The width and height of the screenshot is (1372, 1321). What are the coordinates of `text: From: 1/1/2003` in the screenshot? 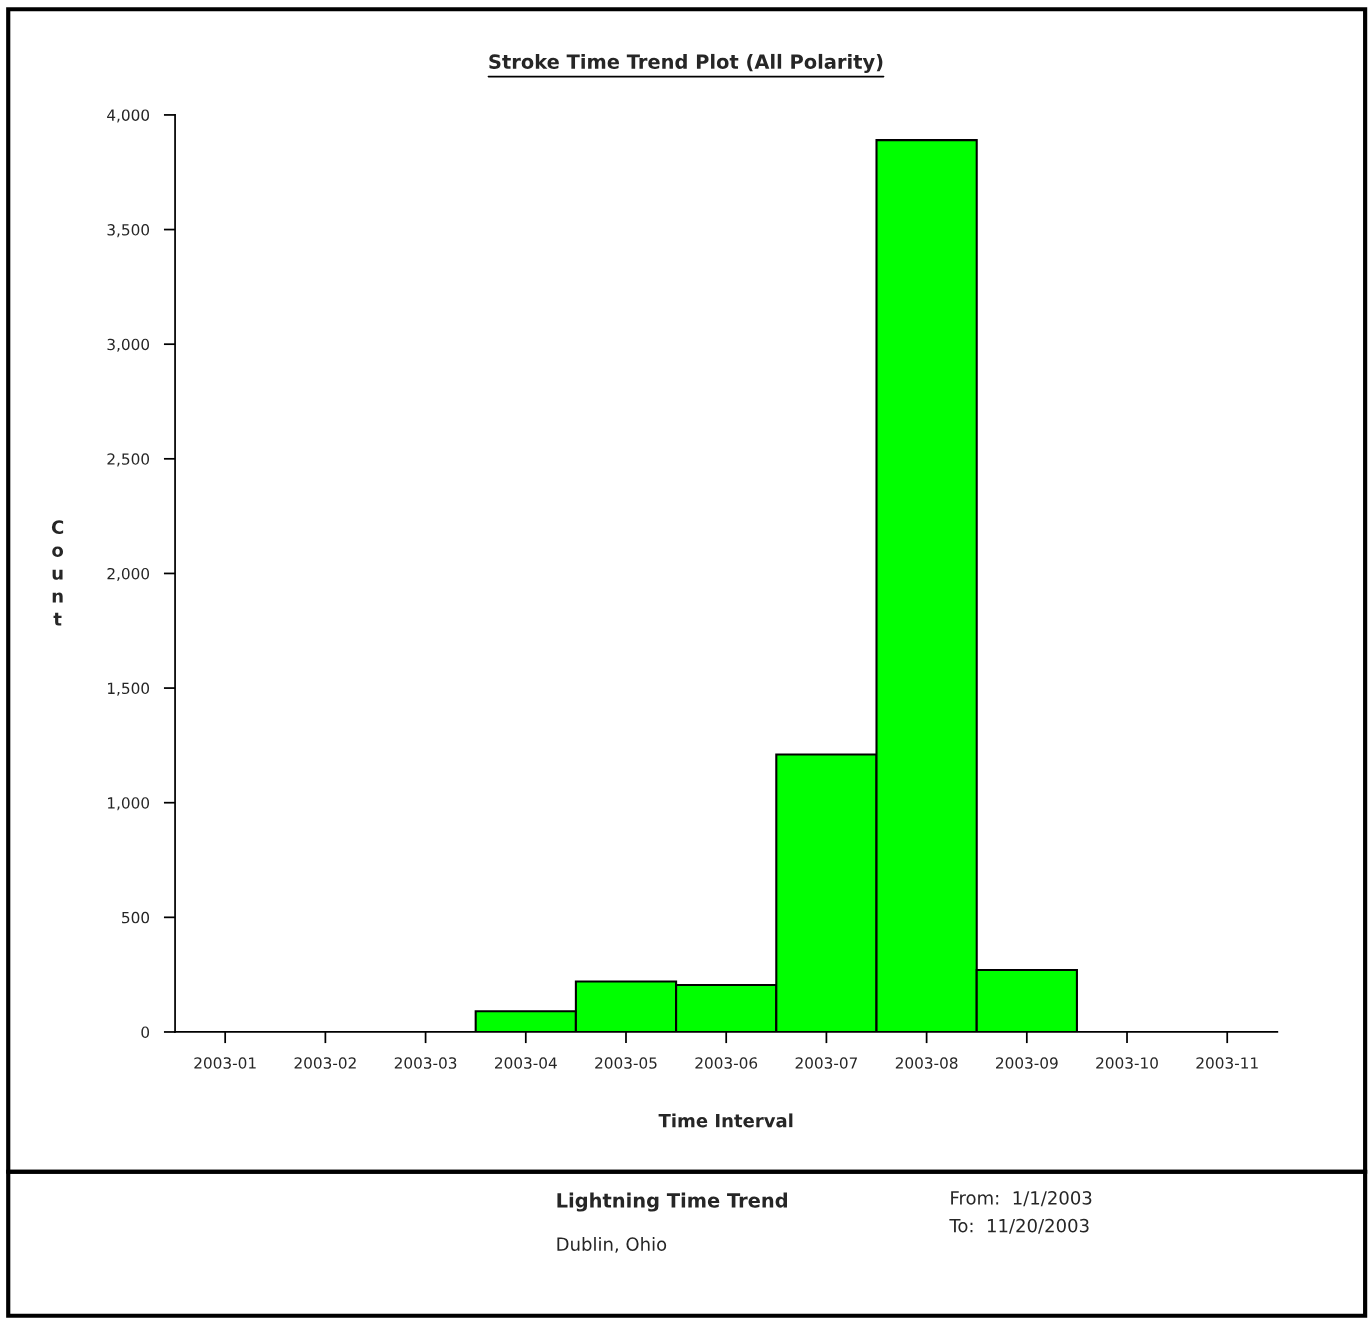 It's located at (1021, 1199).